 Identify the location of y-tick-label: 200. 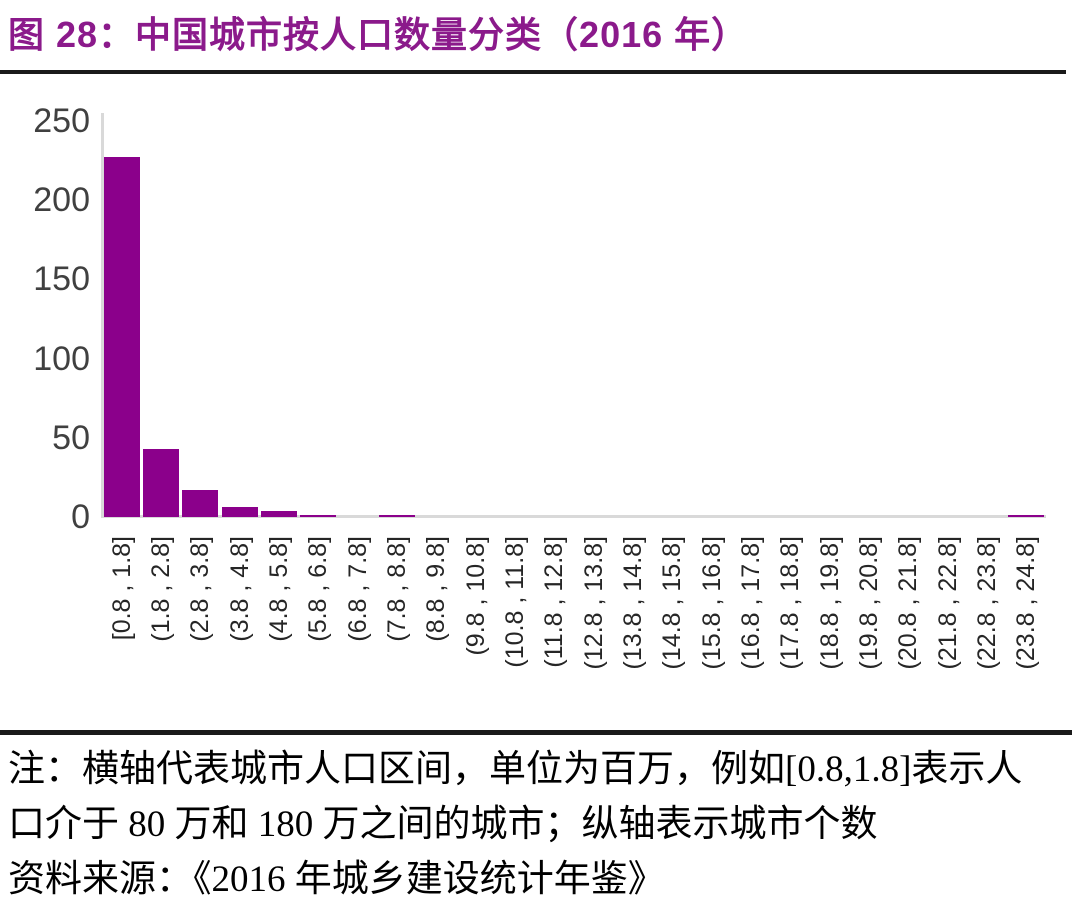
(61, 200).